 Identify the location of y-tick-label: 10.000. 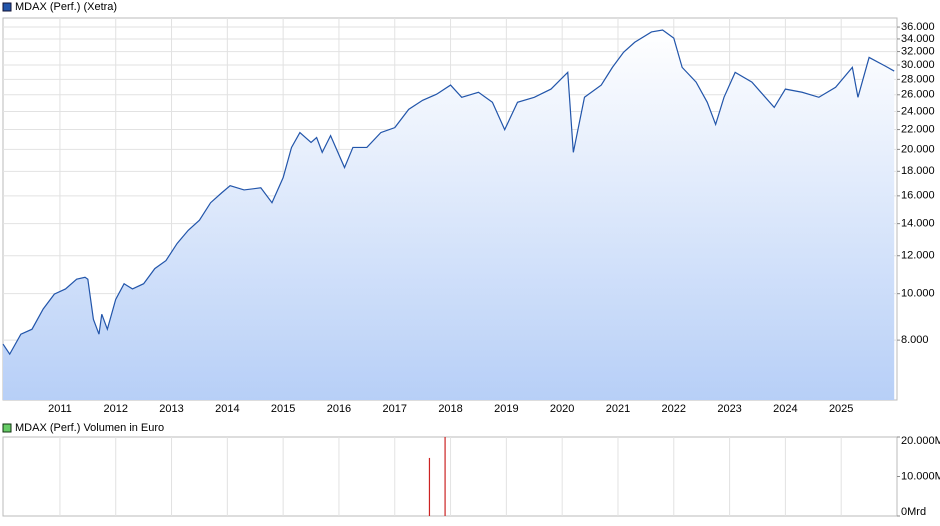
(918, 294).